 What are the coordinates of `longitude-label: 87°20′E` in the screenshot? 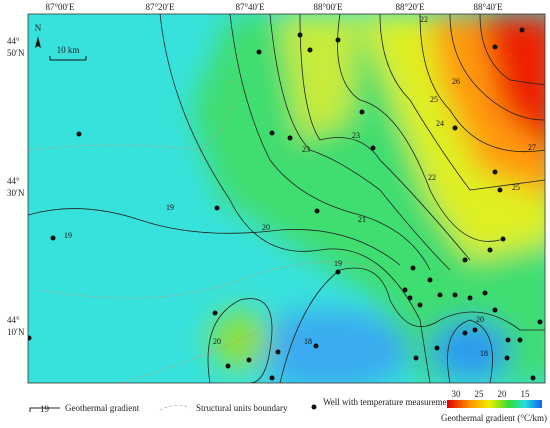 It's located at (160, 7).